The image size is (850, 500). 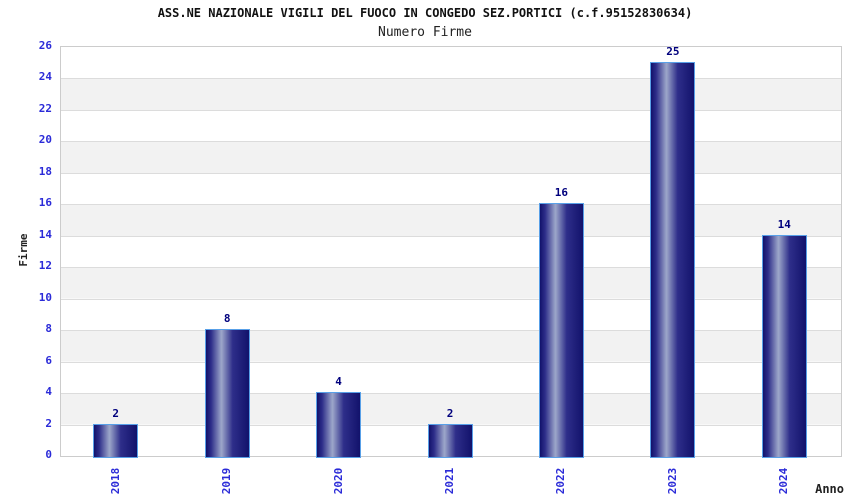 I want to click on bar-value-label: 16, so click(x=561, y=193).